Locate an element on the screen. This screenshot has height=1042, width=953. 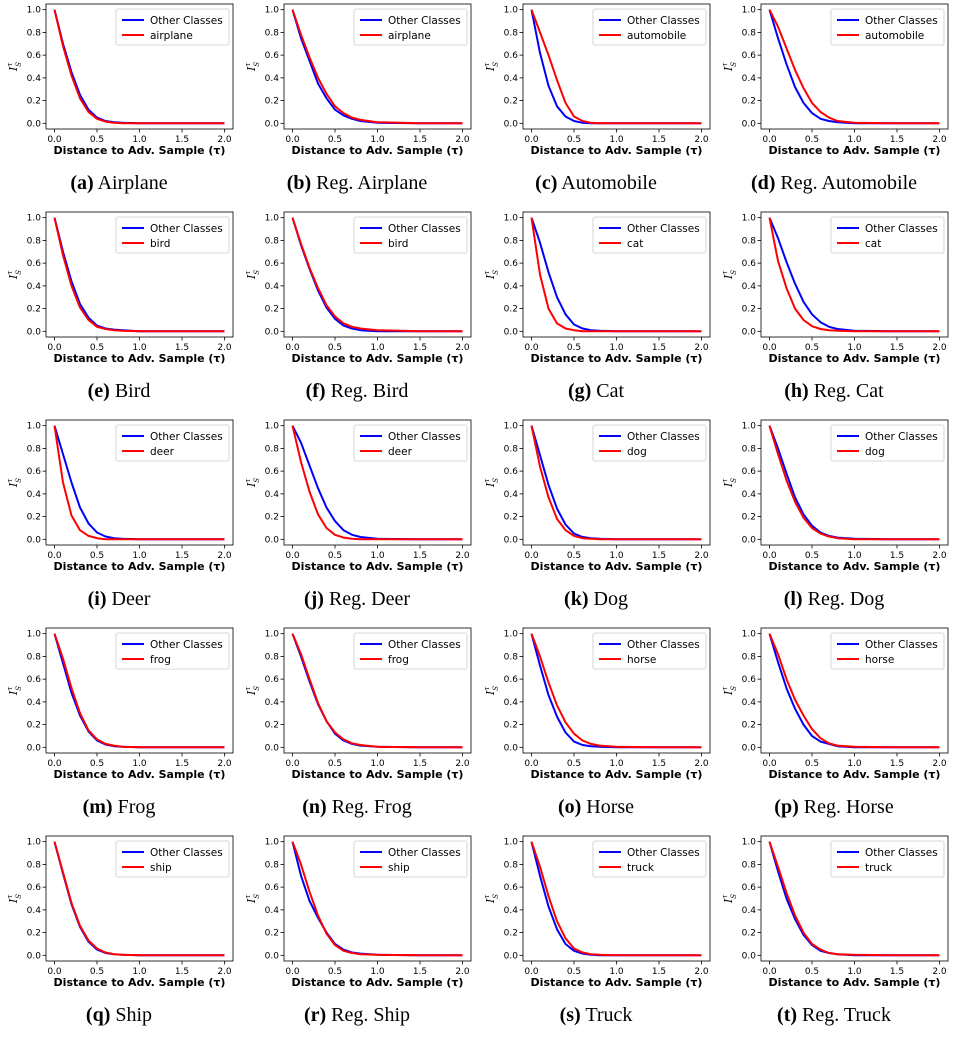
panel-caption: (r) Reg. Ship is located at coordinates (357, 1015).